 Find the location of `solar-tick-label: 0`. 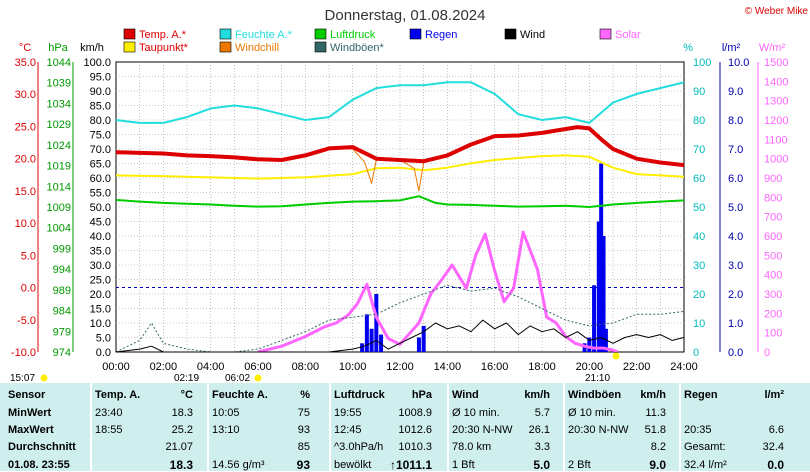

solar-tick-label: 0 is located at coordinates (767, 353).